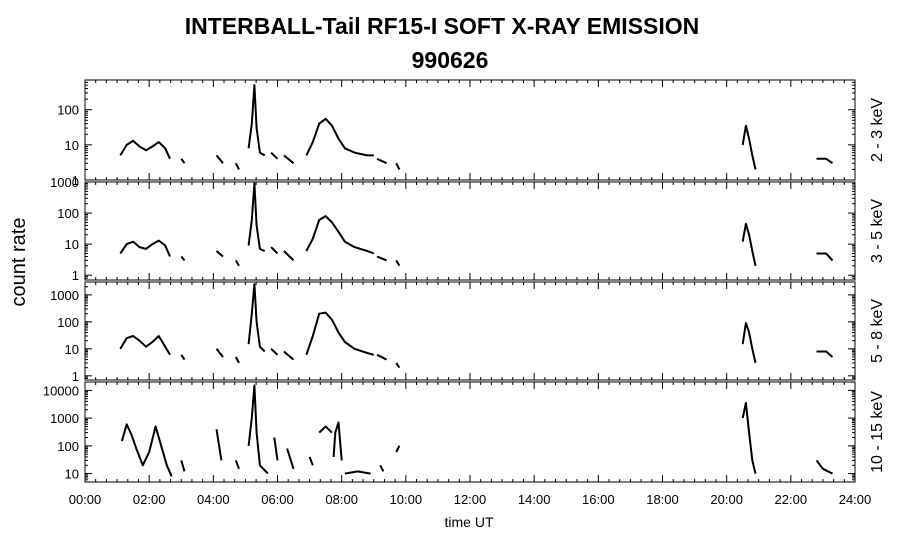  I want to click on x-tick-label: 06:00, so click(277, 499).